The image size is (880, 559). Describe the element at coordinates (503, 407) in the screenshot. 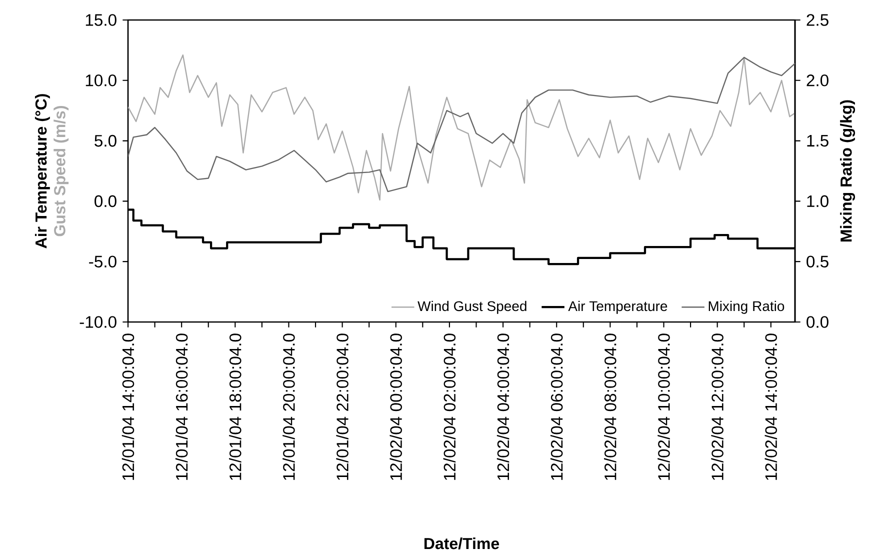

I see `x-tick-label: 12/02/04 04:00:04.0` at that location.